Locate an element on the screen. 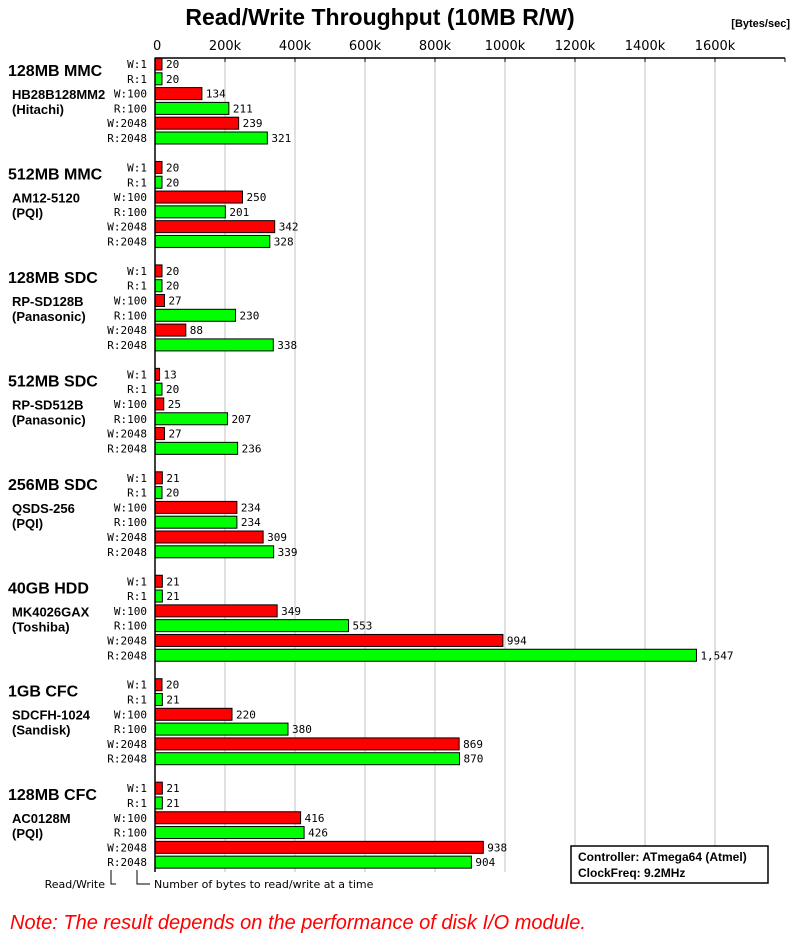  device-model: AM12-5120 is located at coordinates (46, 197).